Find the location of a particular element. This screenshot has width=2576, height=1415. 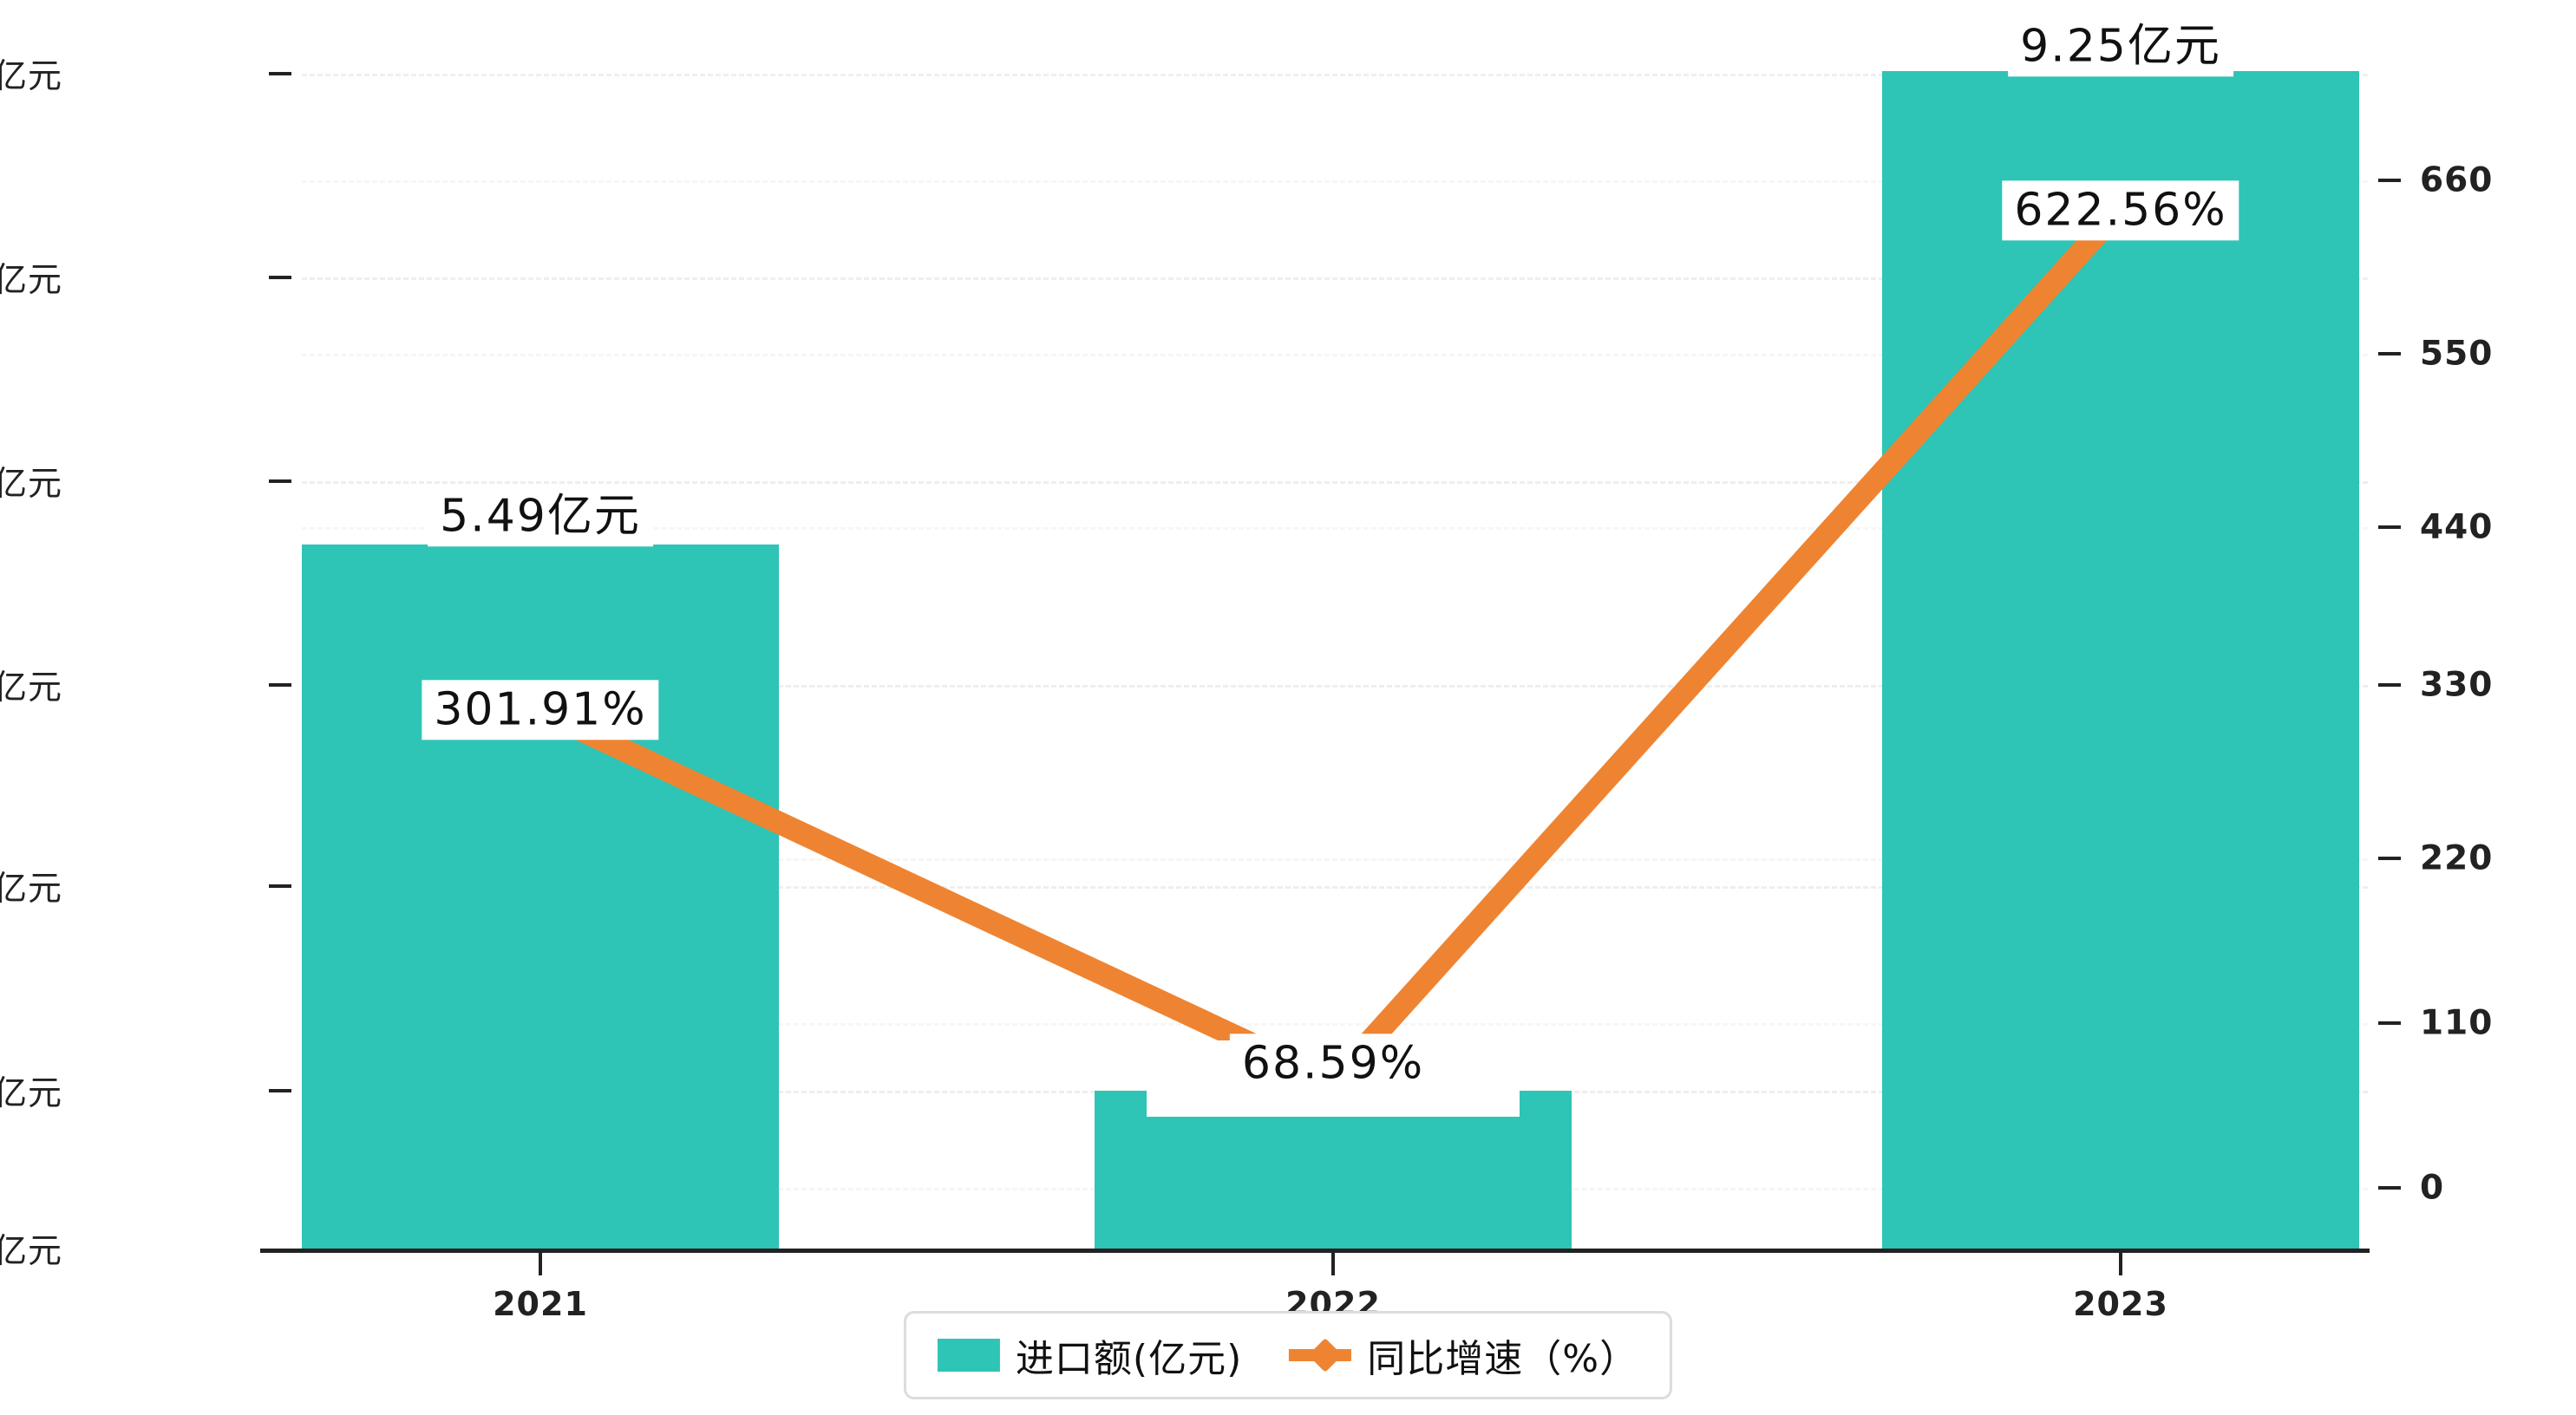

y-left-tick-label: 4.47亿元 is located at coordinates (31, 688).